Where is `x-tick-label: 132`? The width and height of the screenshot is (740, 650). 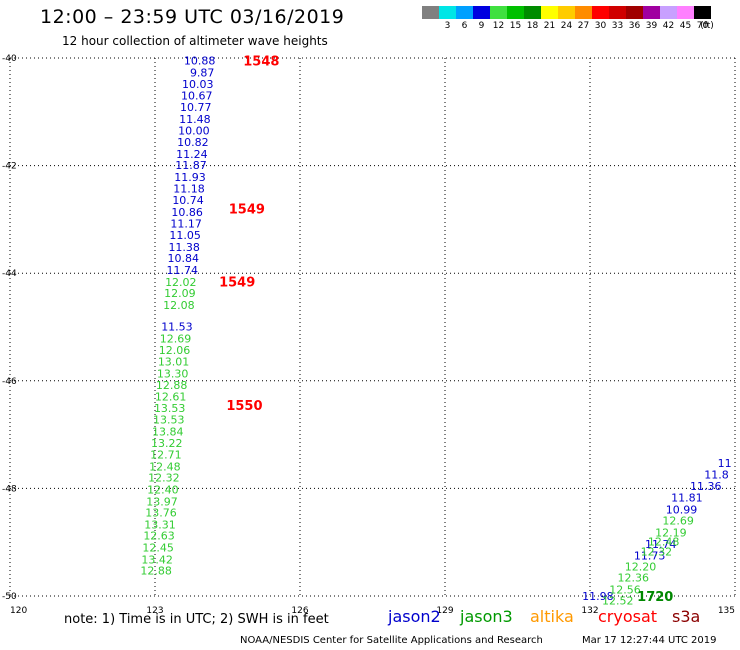 x-tick-label: 132 is located at coordinates (589, 611).